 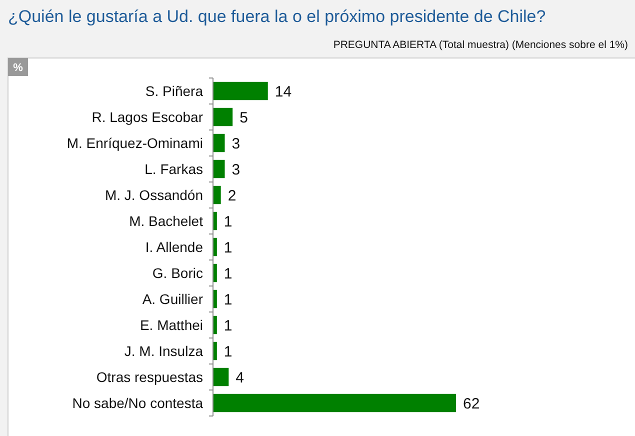 I want to click on y-tick-label: L. Farkas, so click(x=173, y=168).